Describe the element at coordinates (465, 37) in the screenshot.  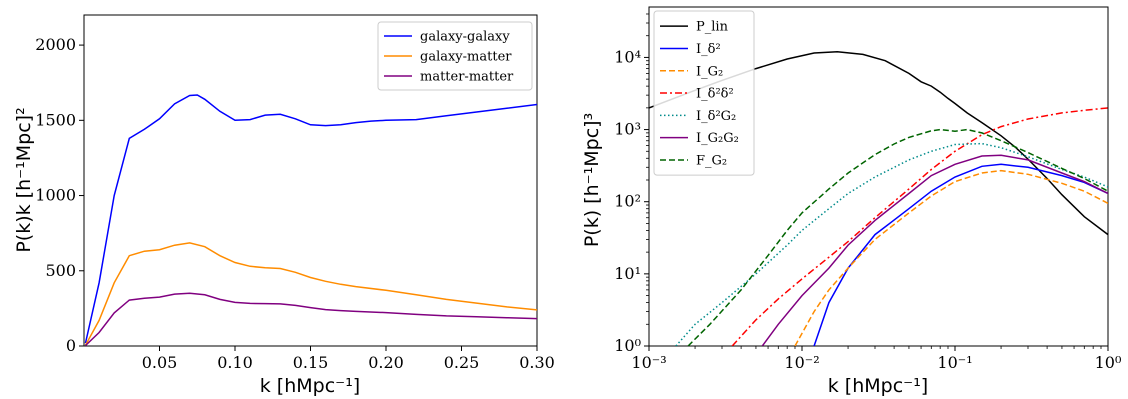
I see `legend-label: galaxy-galaxy` at that location.